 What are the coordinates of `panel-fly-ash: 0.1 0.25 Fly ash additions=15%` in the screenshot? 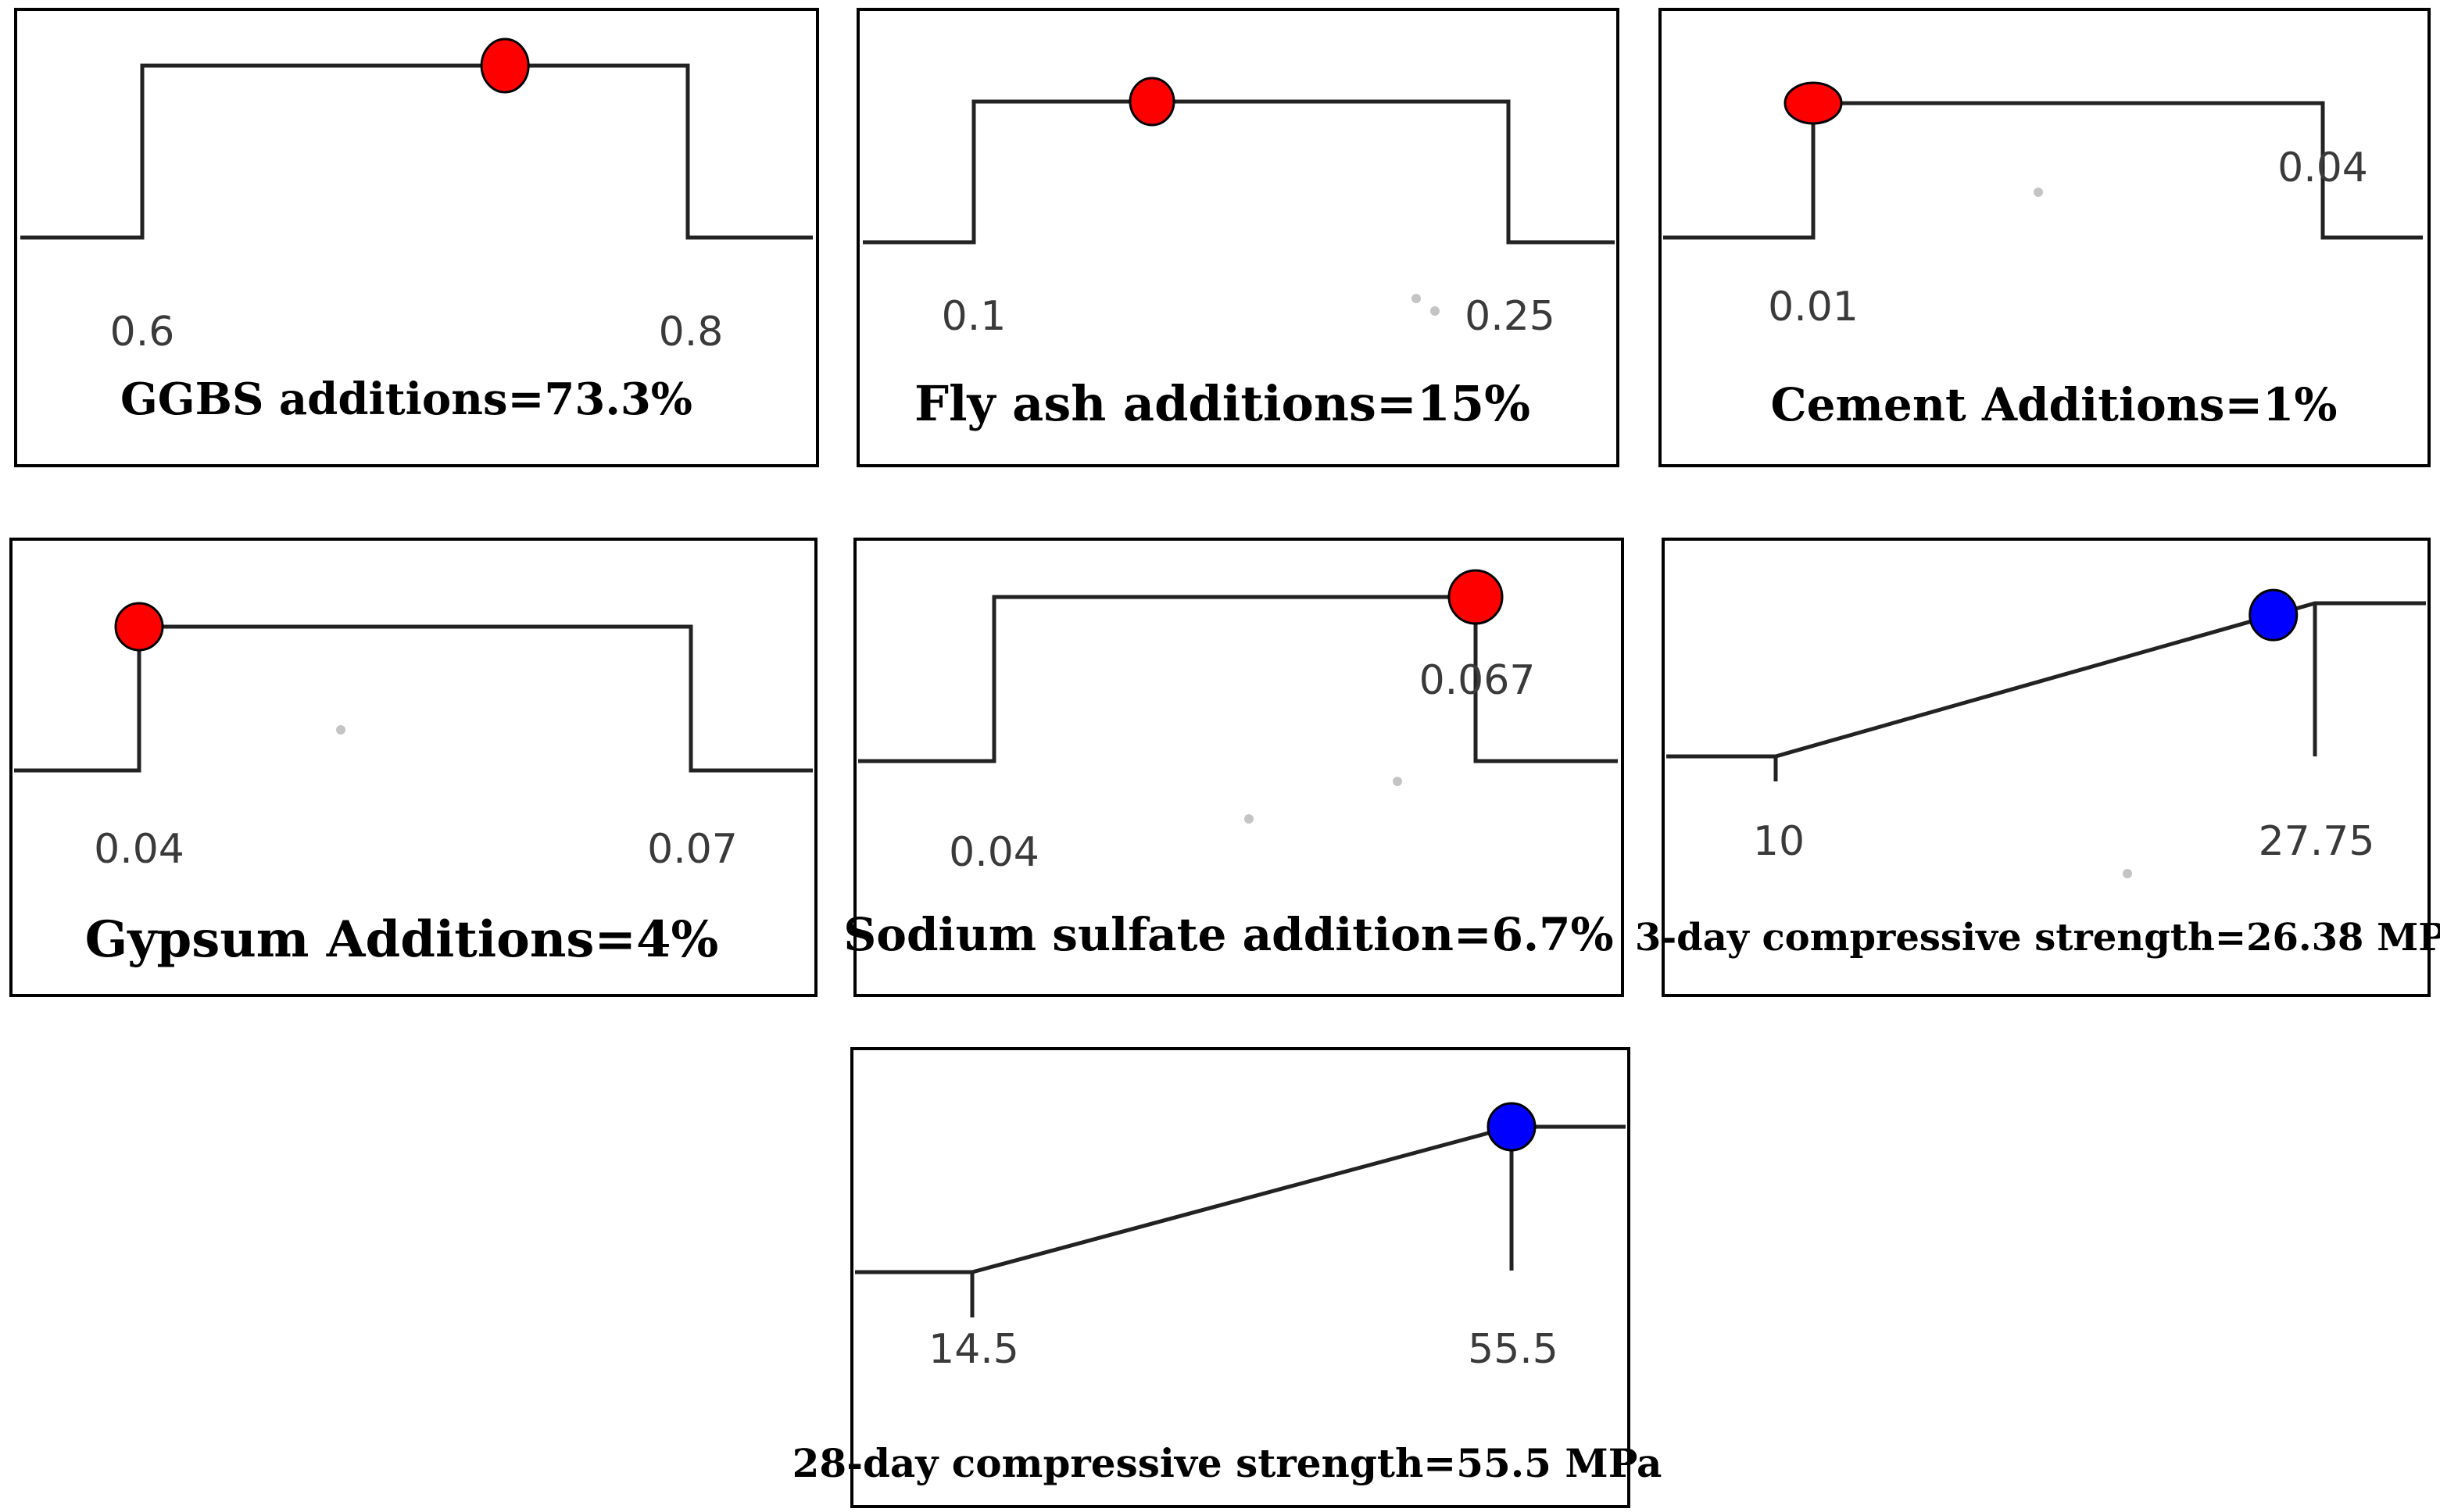 It's located at (1238, 237).